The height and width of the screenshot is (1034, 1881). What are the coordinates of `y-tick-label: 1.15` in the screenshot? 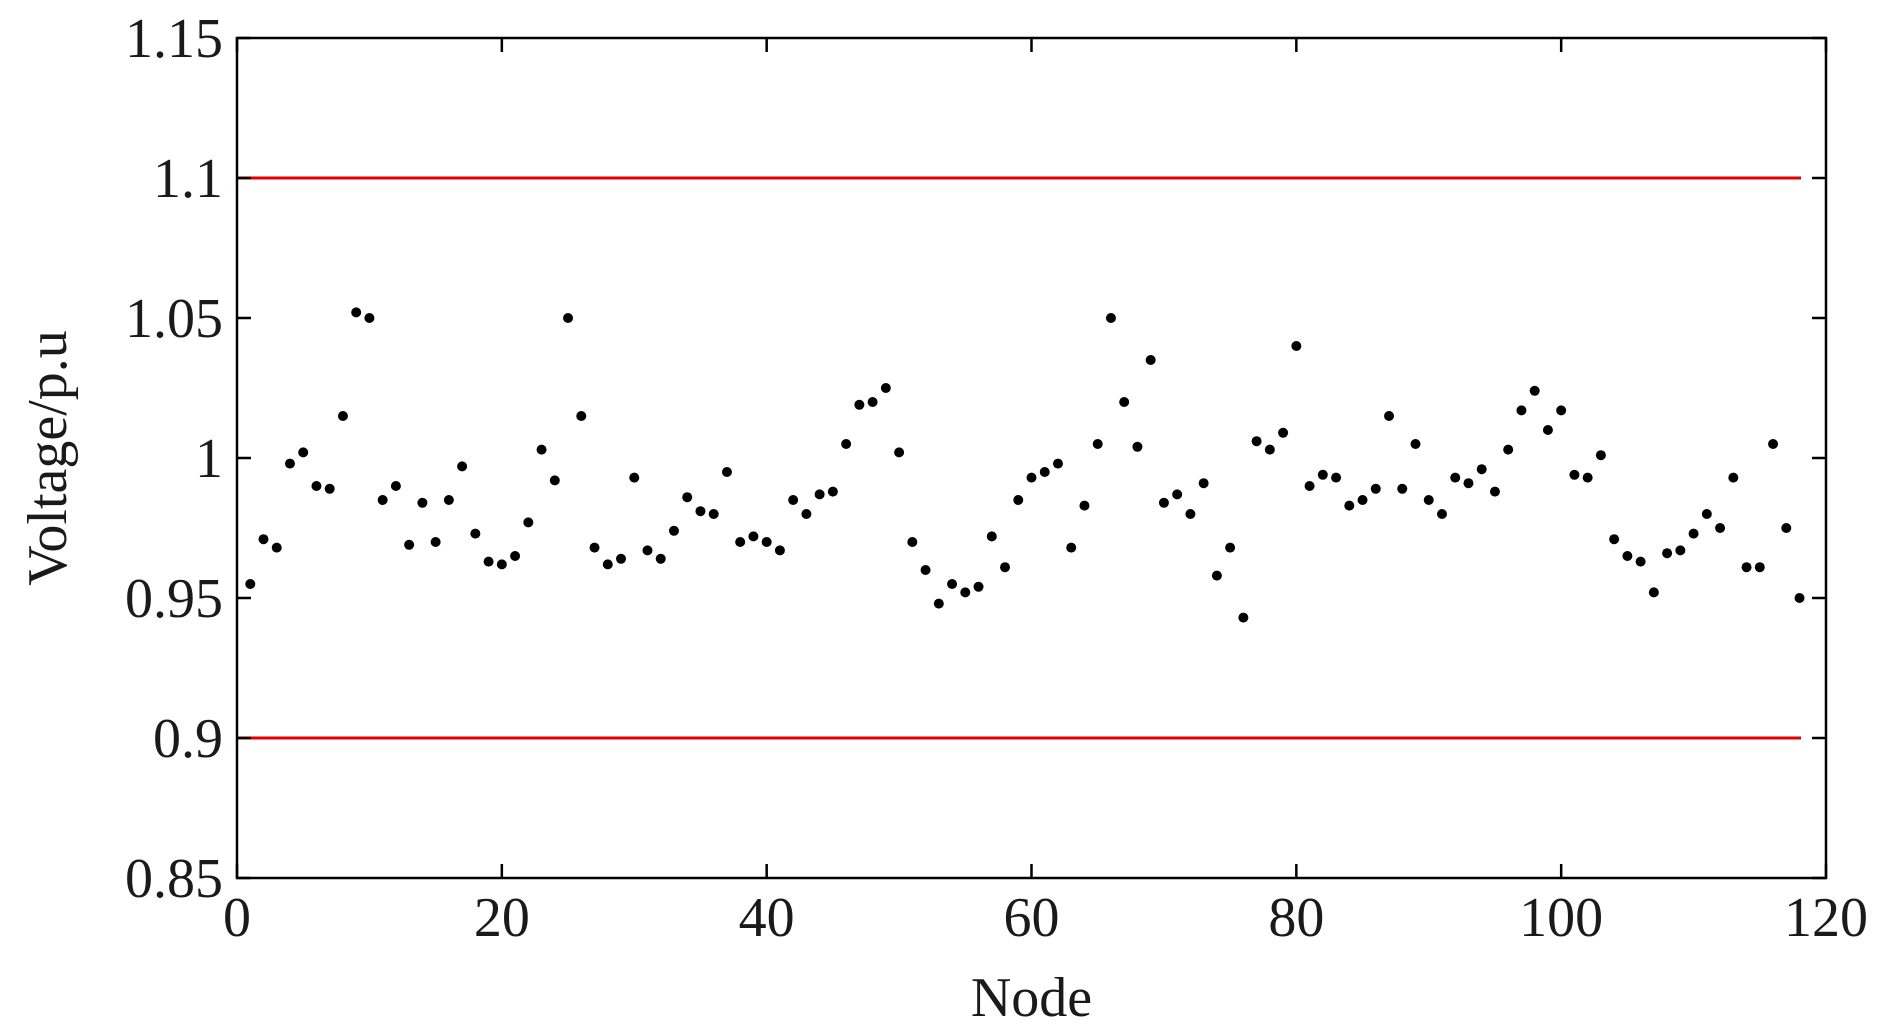 It's located at (174, 39).